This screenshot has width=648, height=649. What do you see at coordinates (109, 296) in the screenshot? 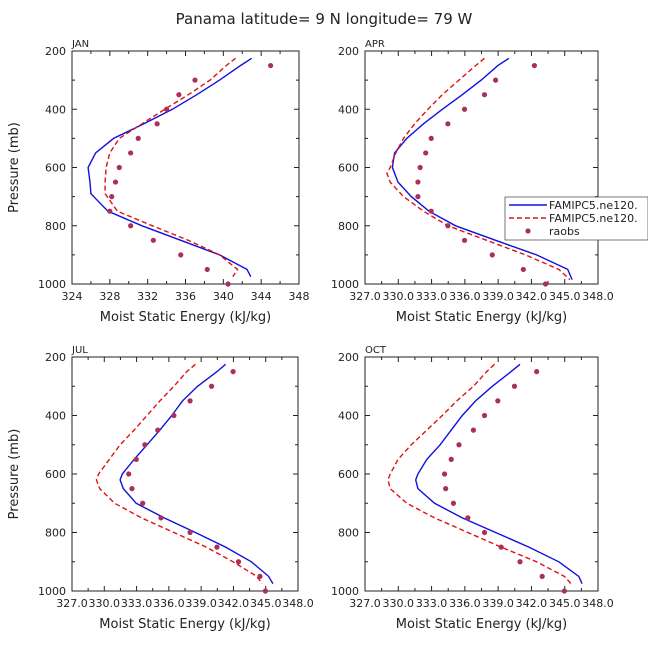
I see `x-tick-label: 328` at bounding box center [109, 296].